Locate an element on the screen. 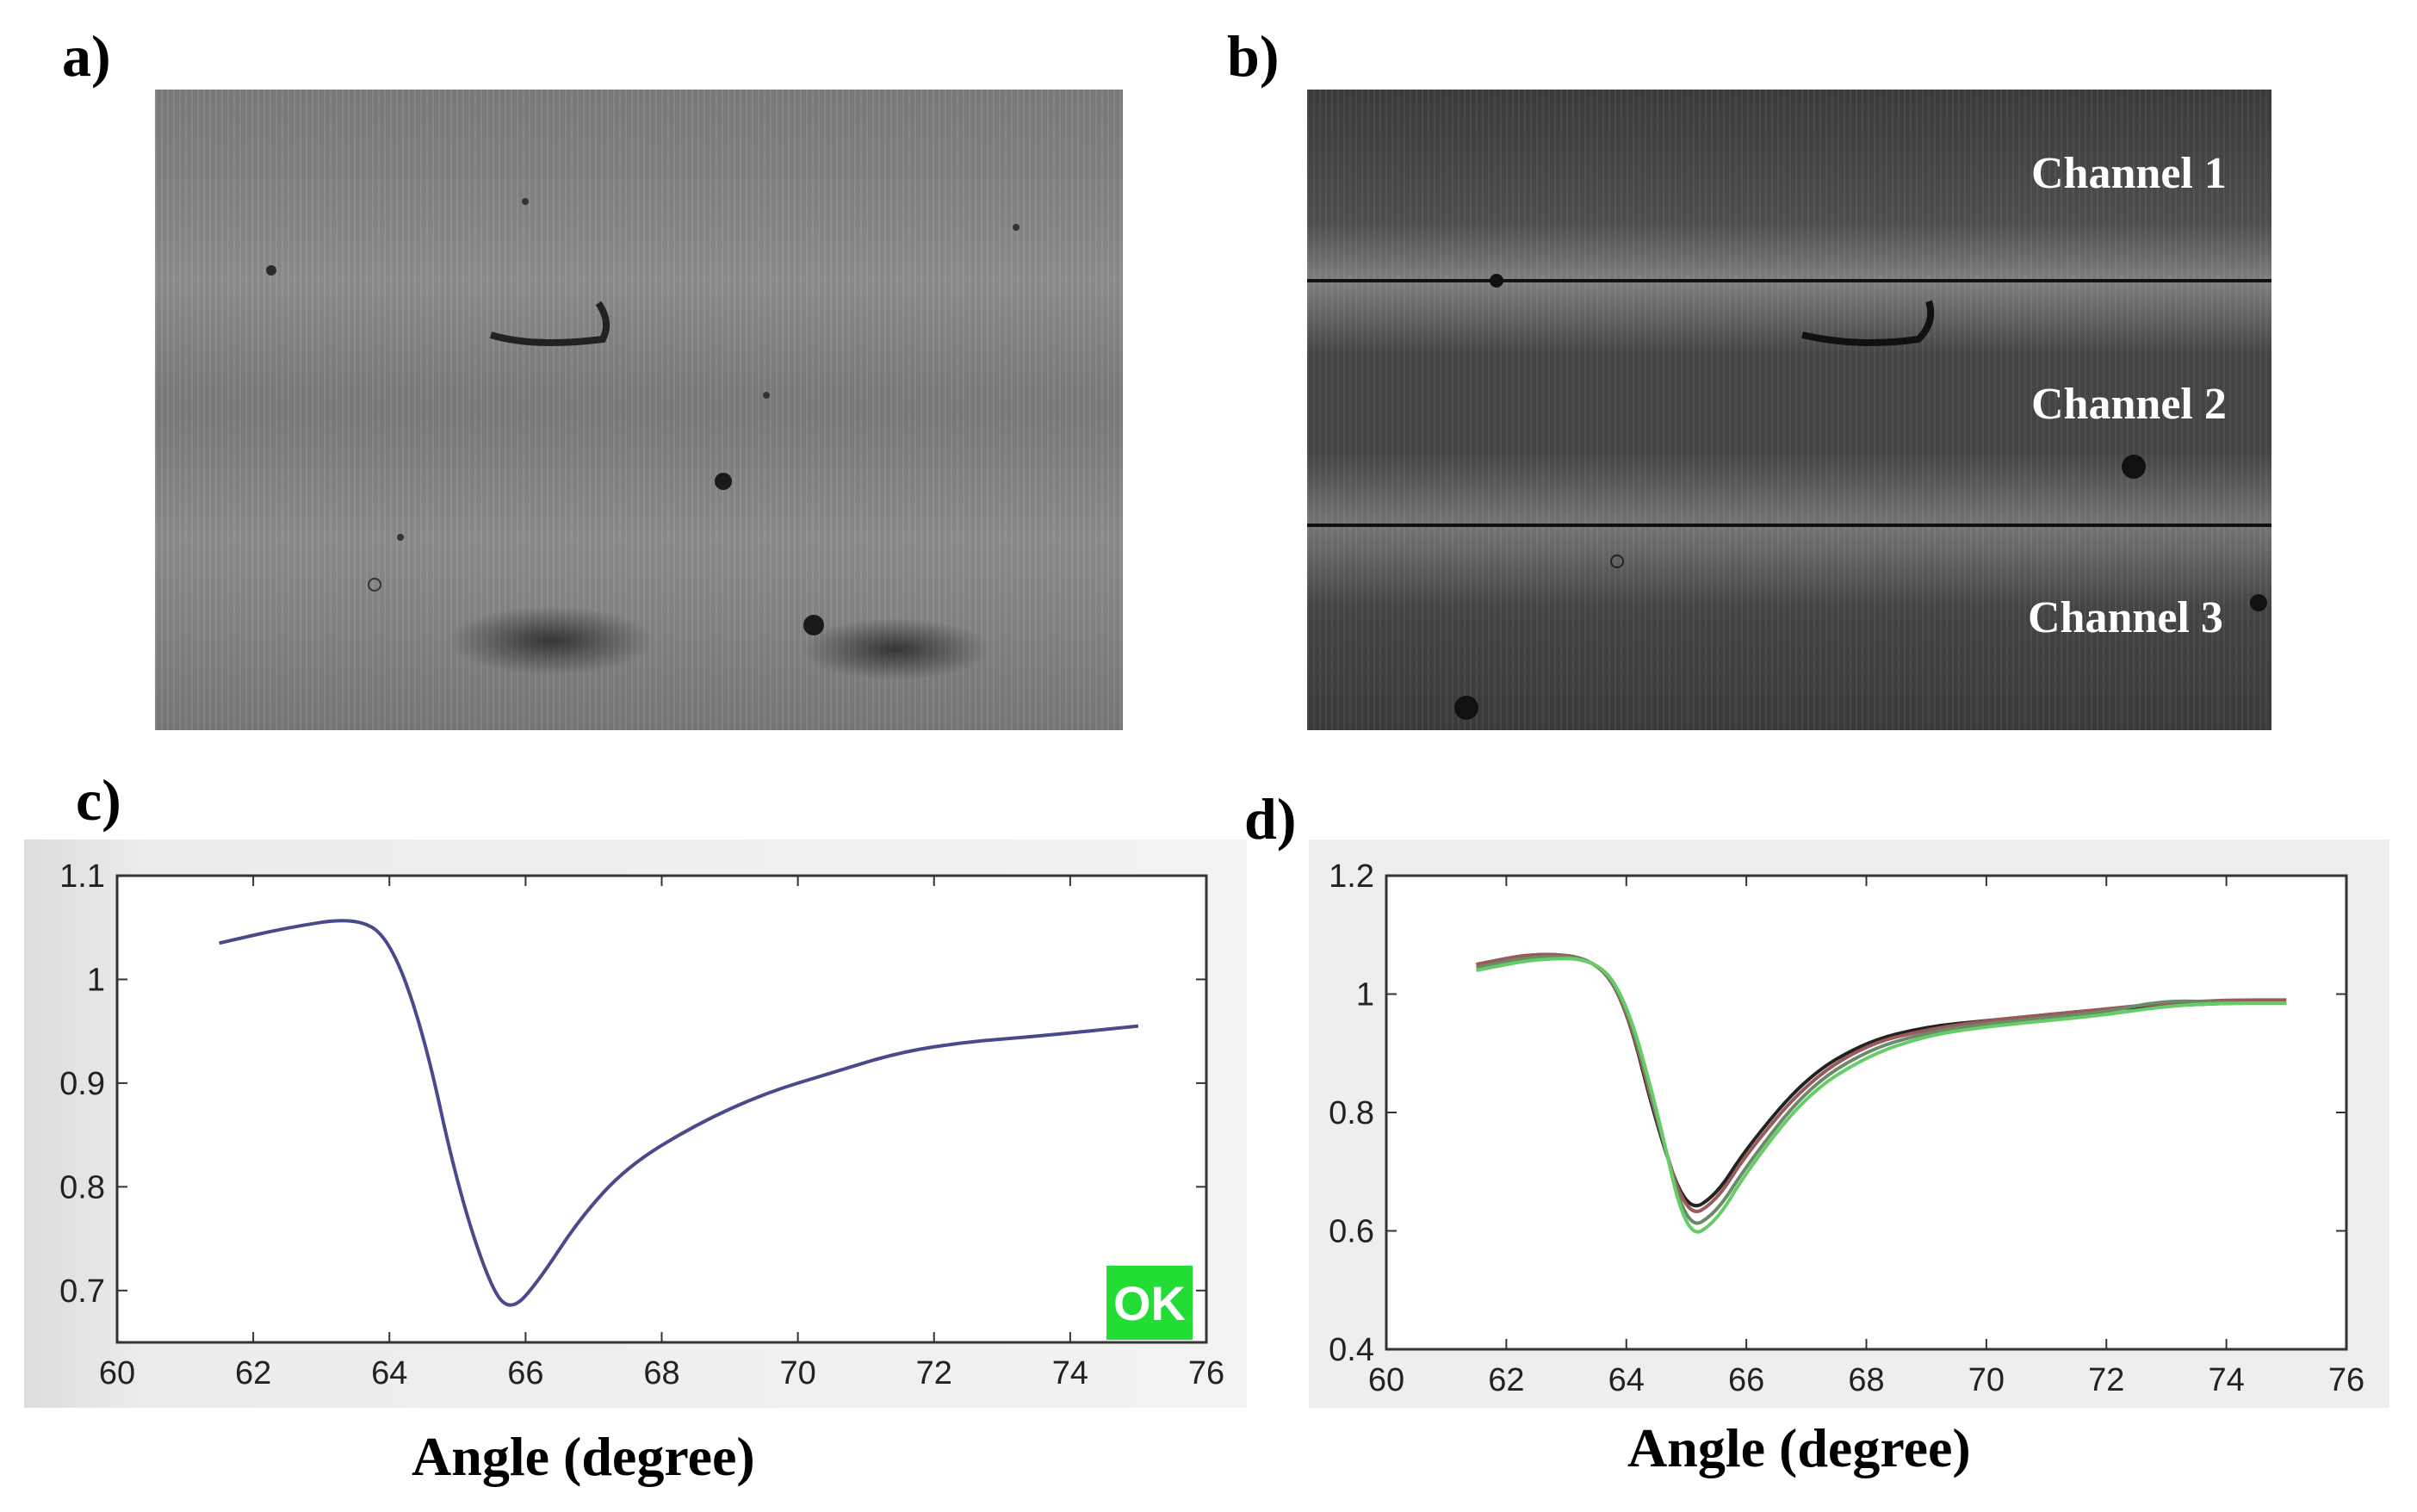 This screenshot has height=1512, width=2417. chart-d-x-tick-label: 62 is located at coordinates (1506, 1380).